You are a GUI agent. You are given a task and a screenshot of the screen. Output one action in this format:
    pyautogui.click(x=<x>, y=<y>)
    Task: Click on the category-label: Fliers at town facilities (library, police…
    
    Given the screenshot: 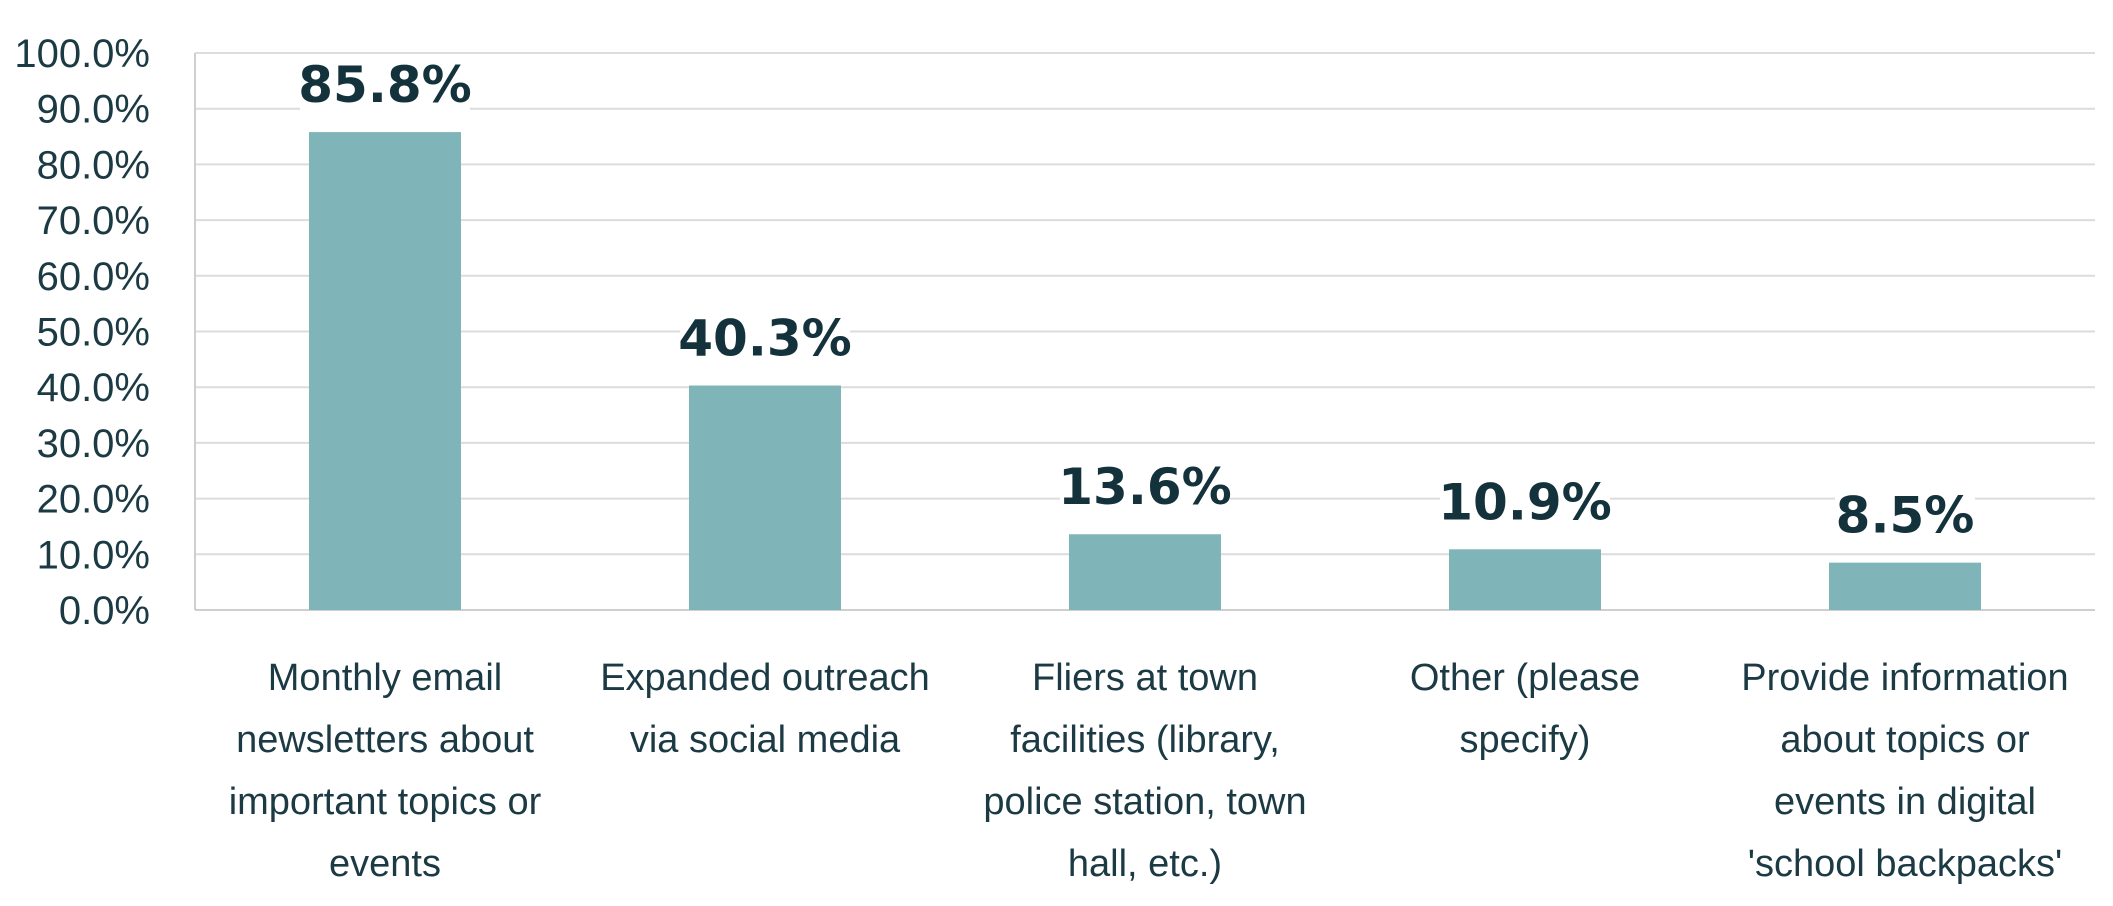 What is the action you would take?
    pyautogui.click(x=1144, y=771)
    